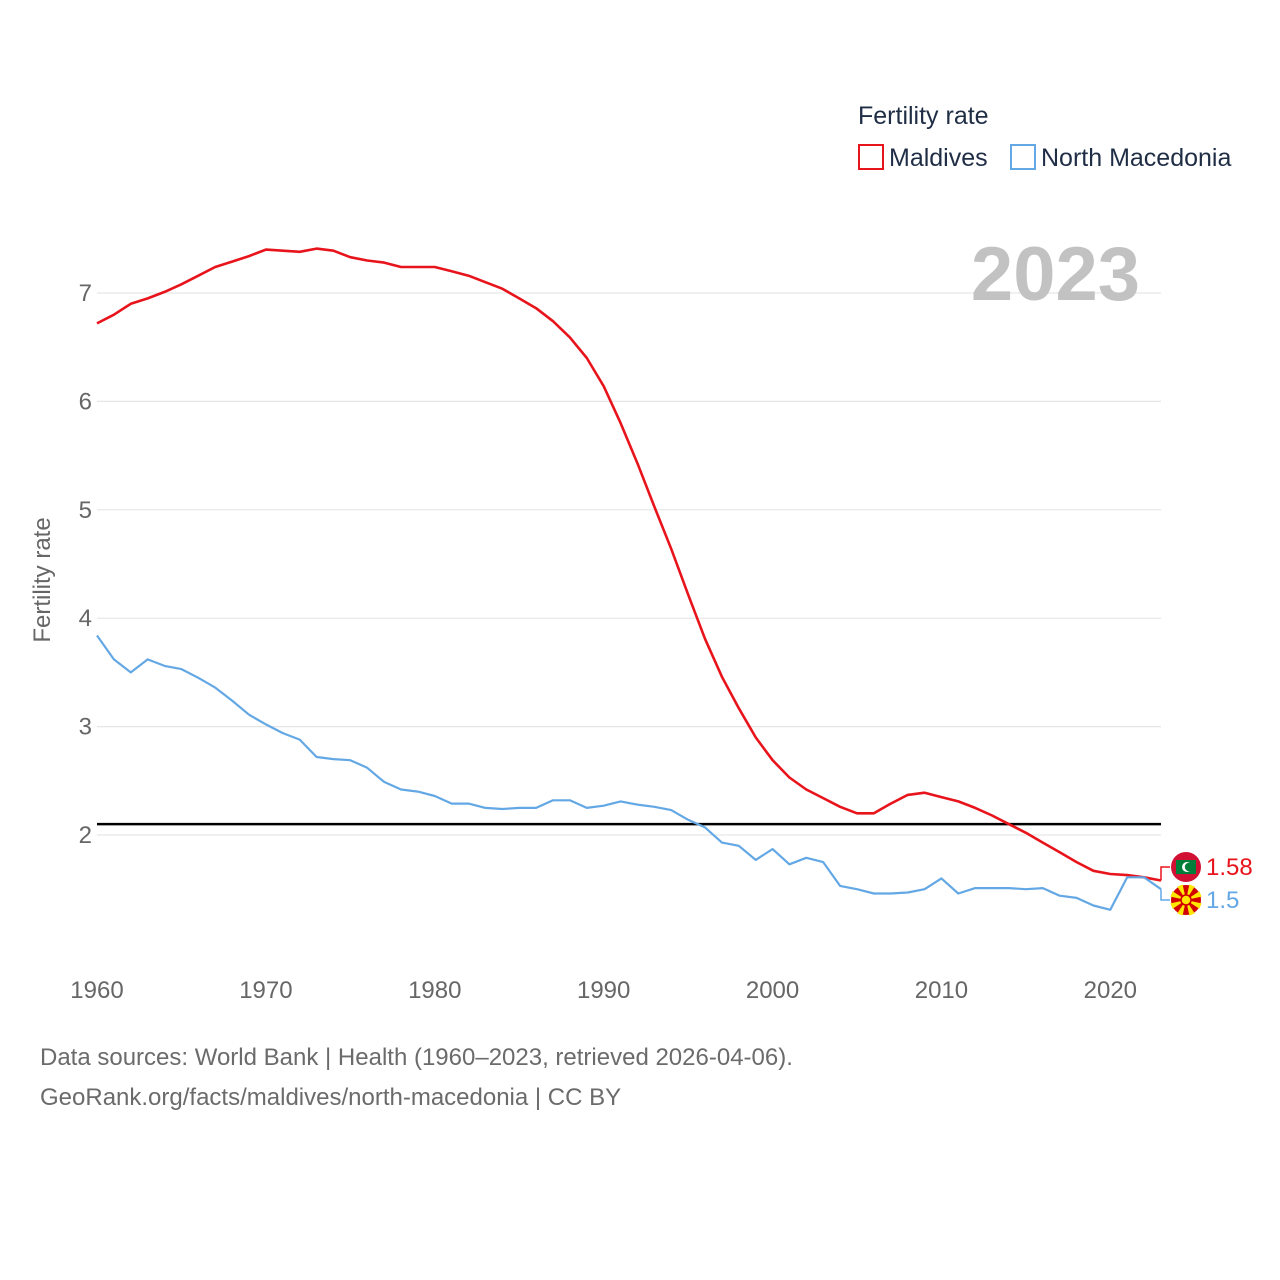 Image resolution: width=1280 pixels, height=1280 pixels. What do you see at coordinates (1023, 157) in the screenshot?
I see `legend-swatch-north-macedonia` at bounding box center [1023, 157].